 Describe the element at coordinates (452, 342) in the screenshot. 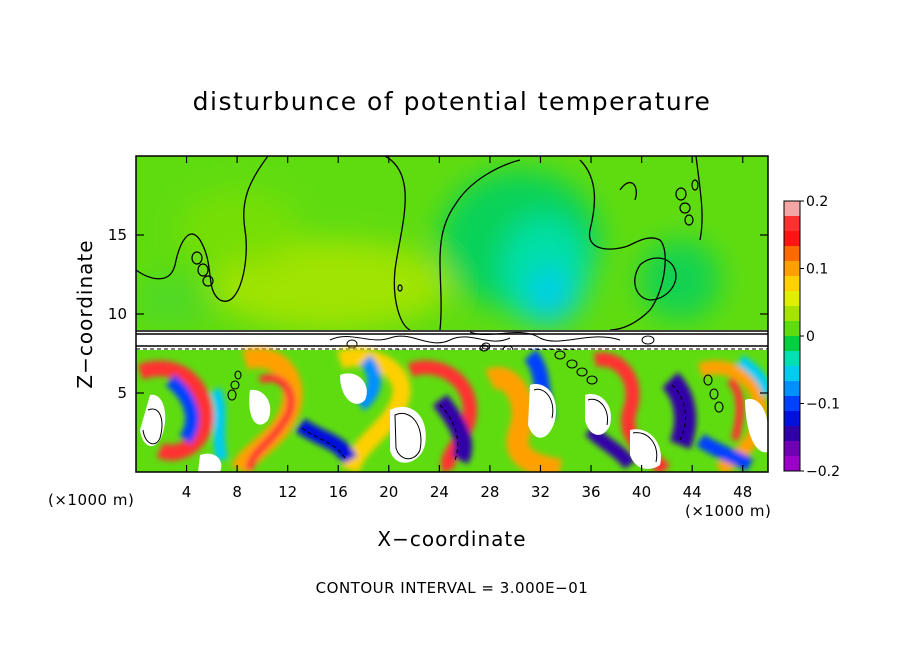

I see `tropopause-band` at that location.